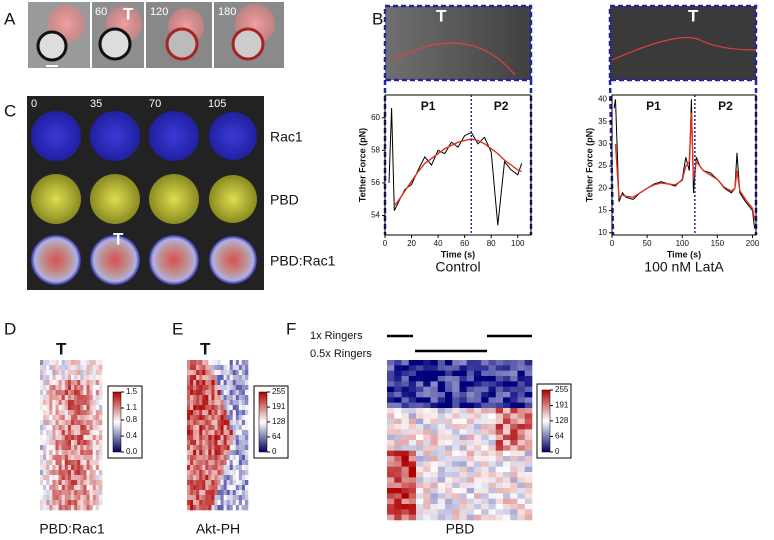 The image size is (774, 540). What do you see at coordinates (128, 13) in the screenshot?
I see `marker: T` at bounding box center [128, 13].